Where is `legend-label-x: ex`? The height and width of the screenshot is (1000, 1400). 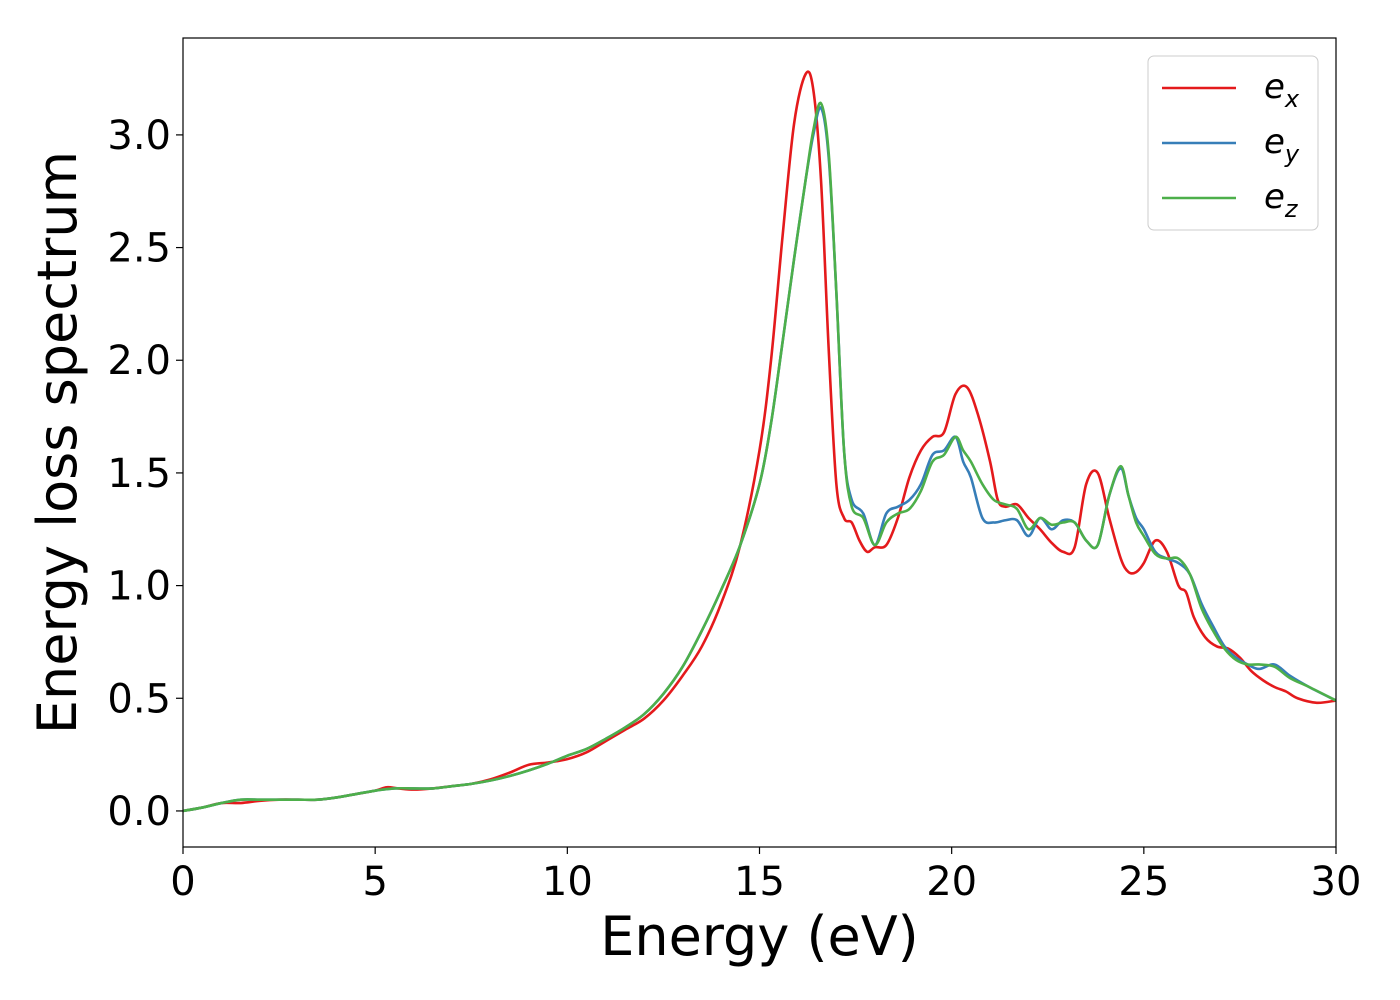
legend-label-x: ex is located at coordinates (1282, 90).